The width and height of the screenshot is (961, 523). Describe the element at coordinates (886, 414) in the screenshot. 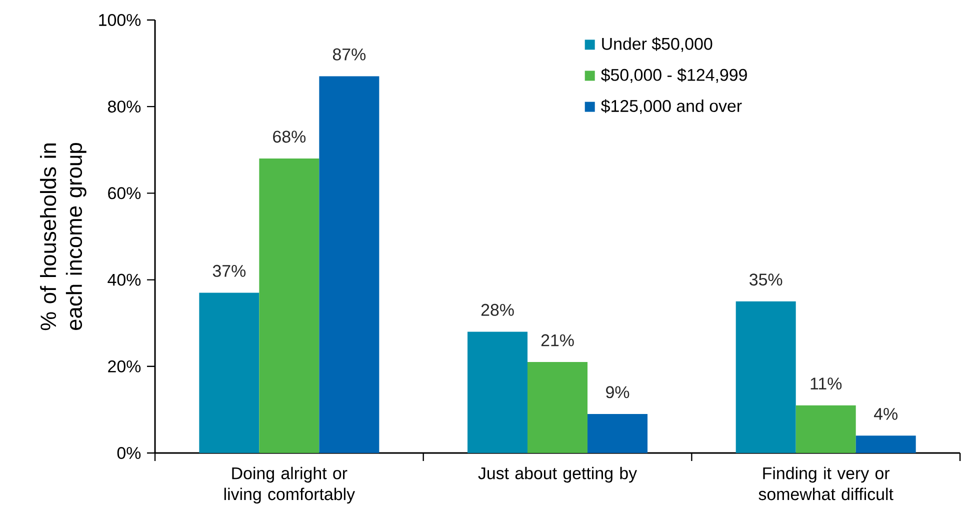

I see `data-label: 4%` at that location.